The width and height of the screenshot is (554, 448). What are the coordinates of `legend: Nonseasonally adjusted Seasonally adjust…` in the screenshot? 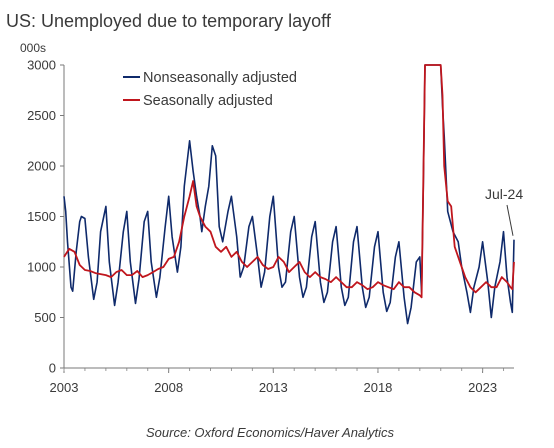 It's located at (210, 89).